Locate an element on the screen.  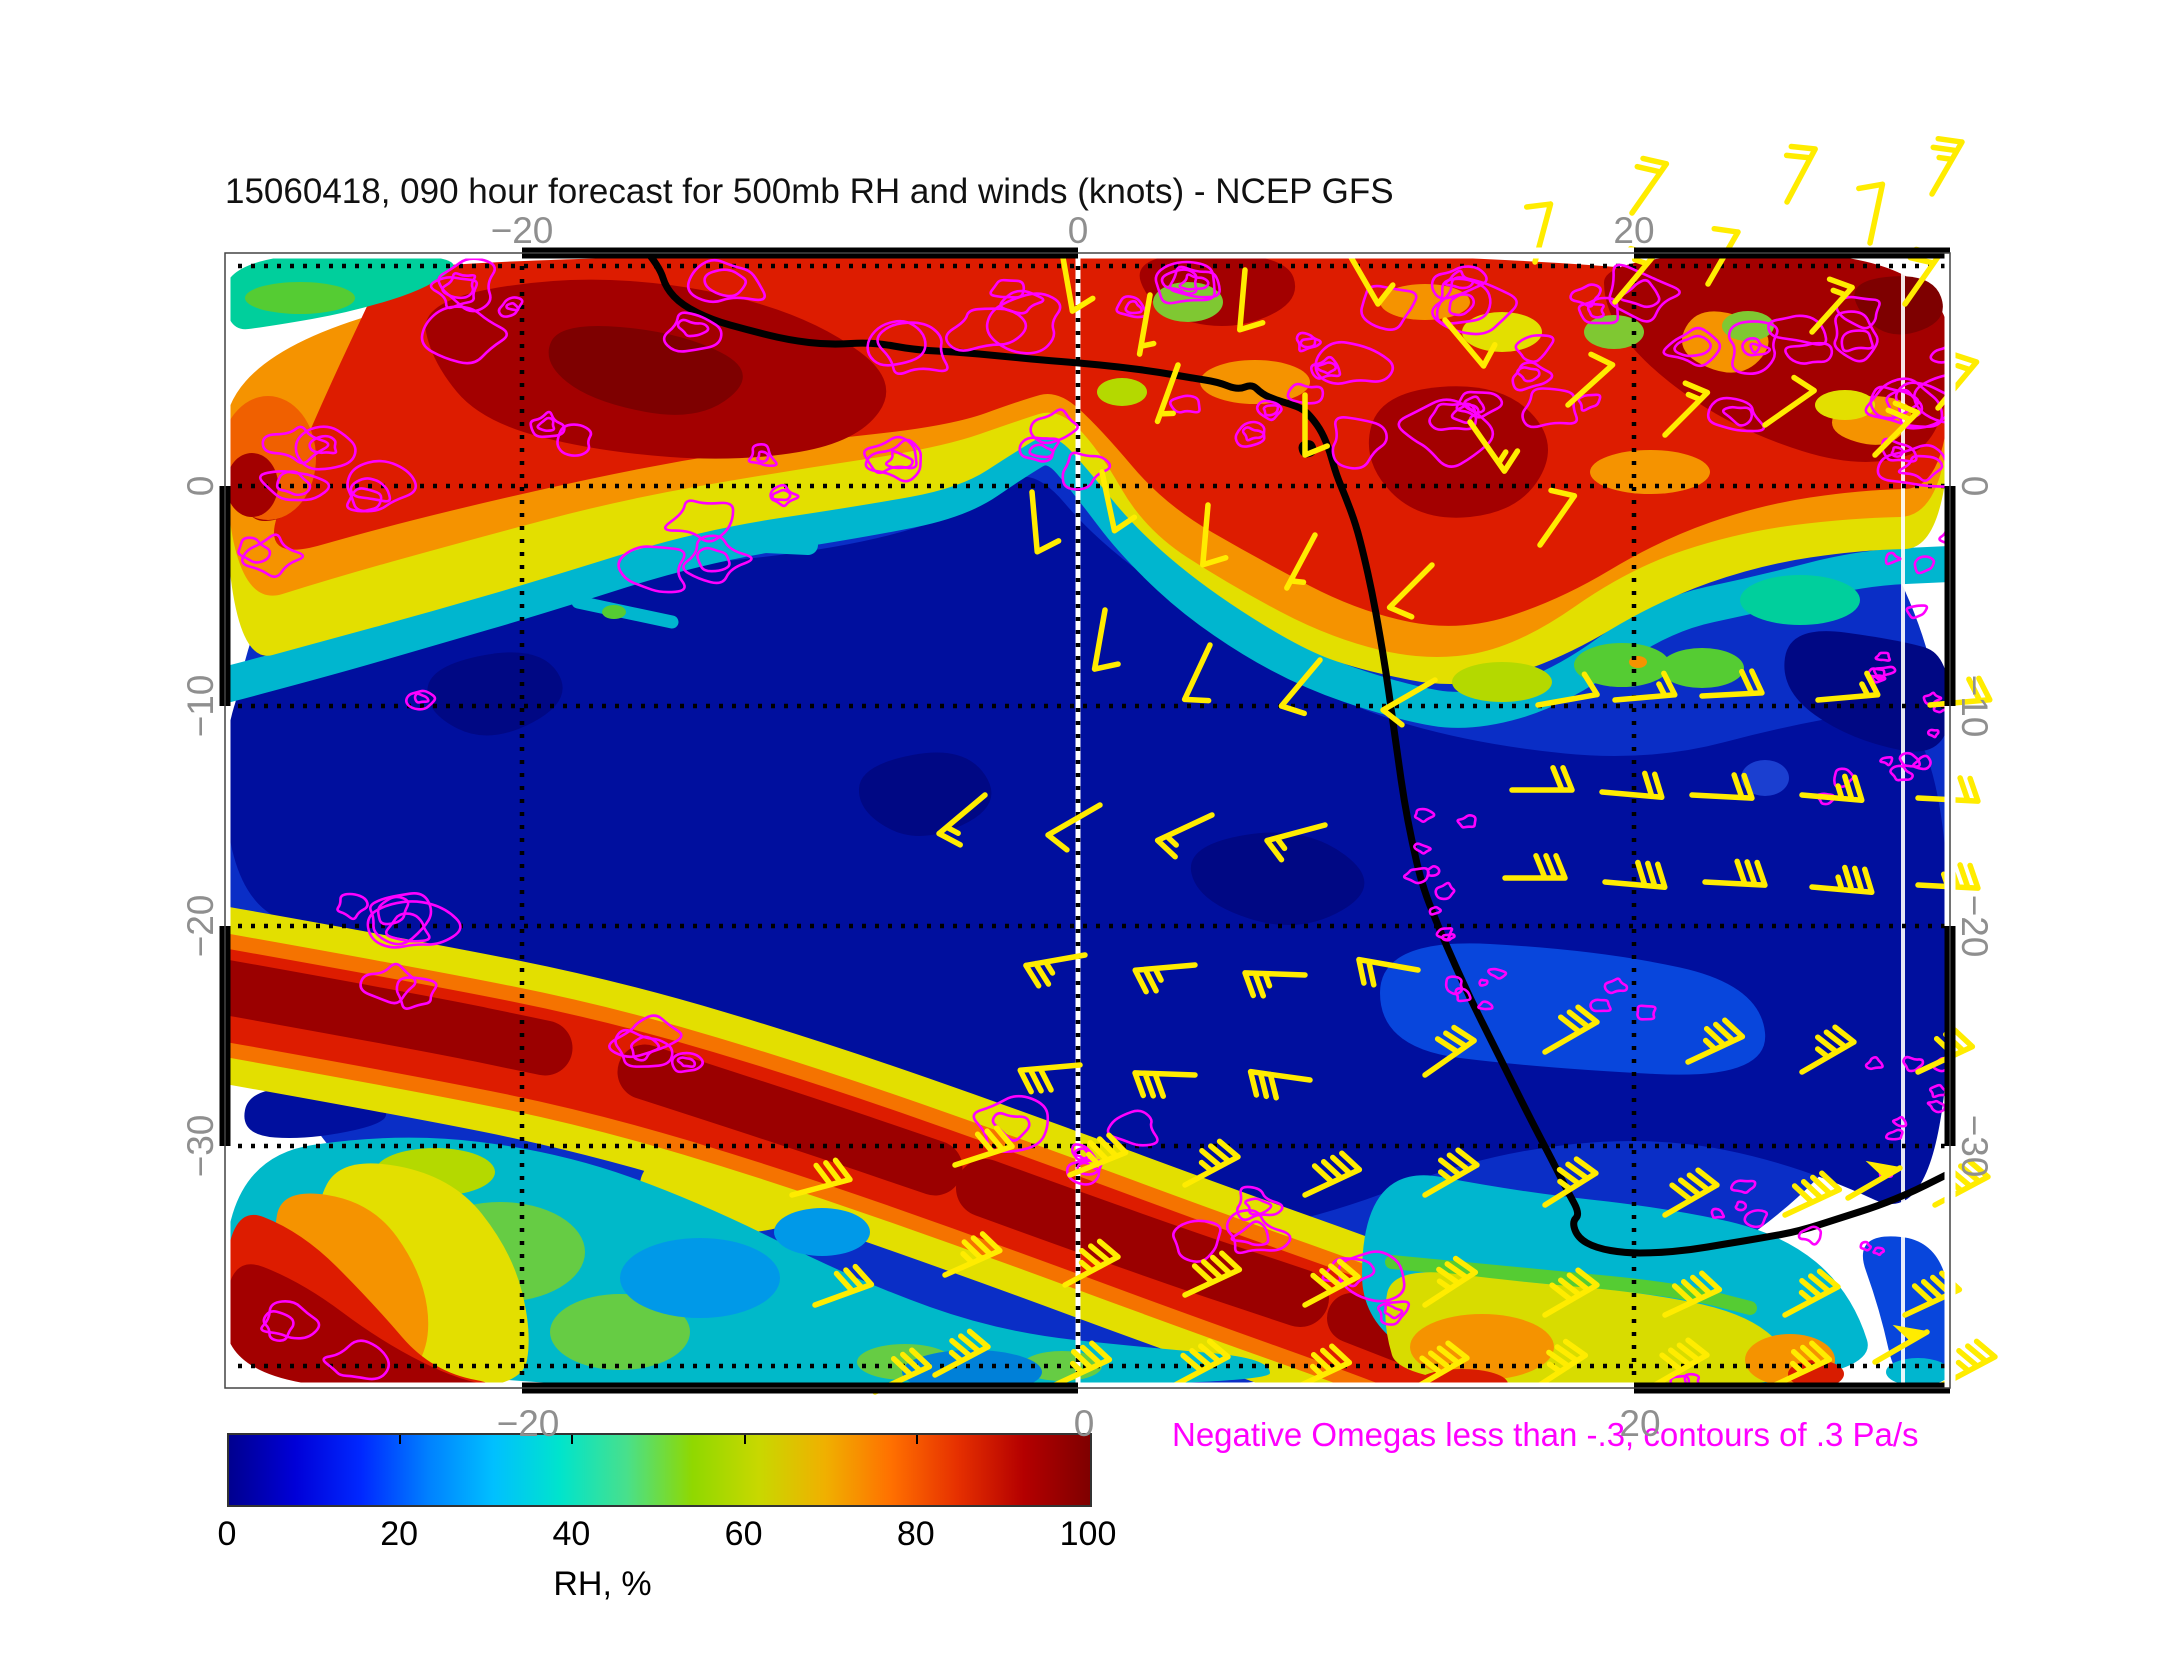
colorbar-tick-label: 0 is located at coordinates (227, 1534).